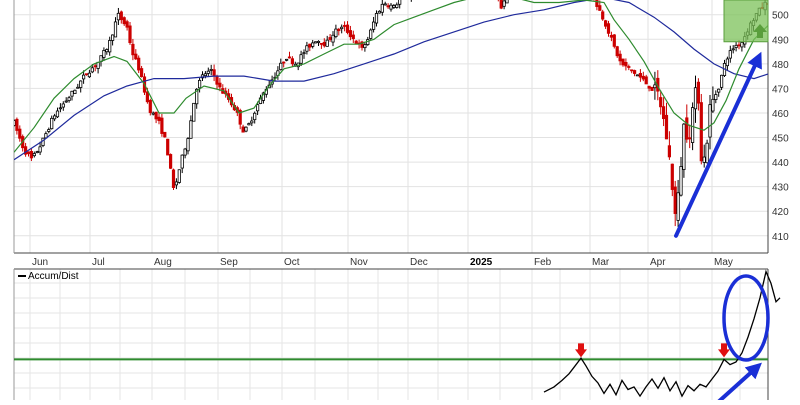 Image resolution: width=800 pixels, height=405 pixels. Describe the element at coordinates (780, 212) in the screenshot. I see `price-y-tick-1: 420` at that location.